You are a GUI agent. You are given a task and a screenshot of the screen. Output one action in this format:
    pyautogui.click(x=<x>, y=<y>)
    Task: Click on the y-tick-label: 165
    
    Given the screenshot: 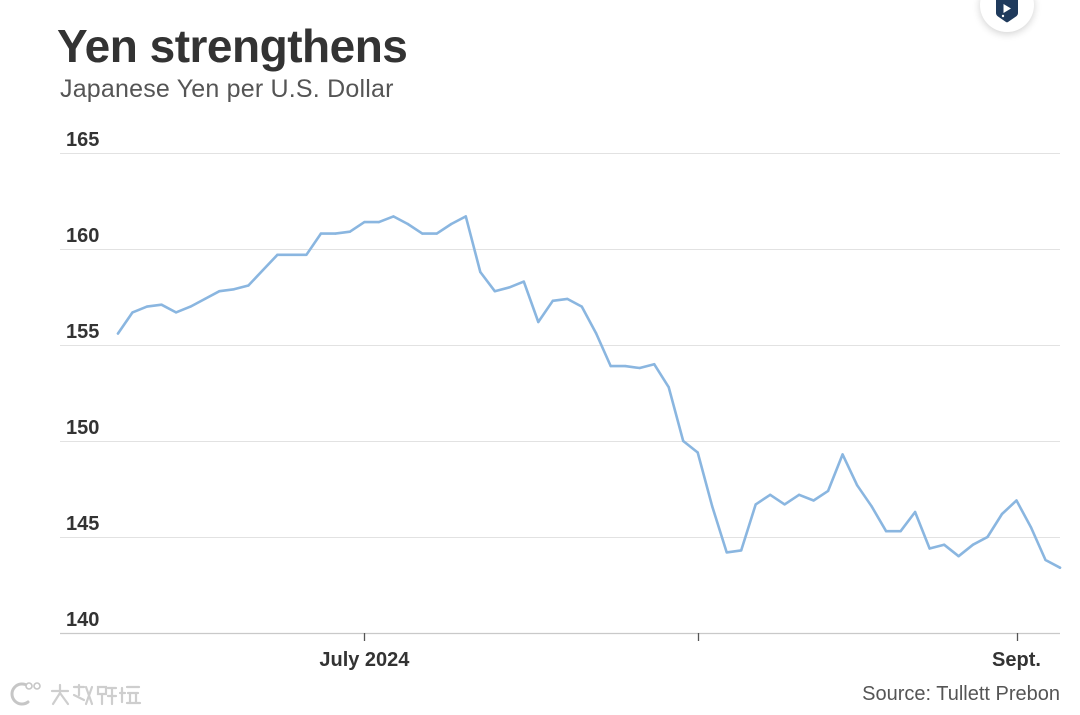 What is the action you would take?
    pyautogui.click(x=82, y=140)
    